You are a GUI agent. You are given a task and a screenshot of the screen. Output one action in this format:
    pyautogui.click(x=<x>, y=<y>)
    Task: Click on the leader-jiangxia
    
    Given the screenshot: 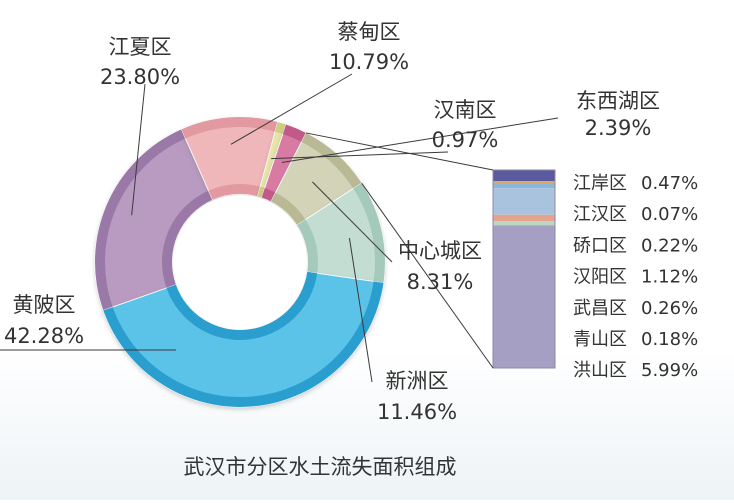 What is the action you would take?
    pyautogui.click(x=138, y=149)
    